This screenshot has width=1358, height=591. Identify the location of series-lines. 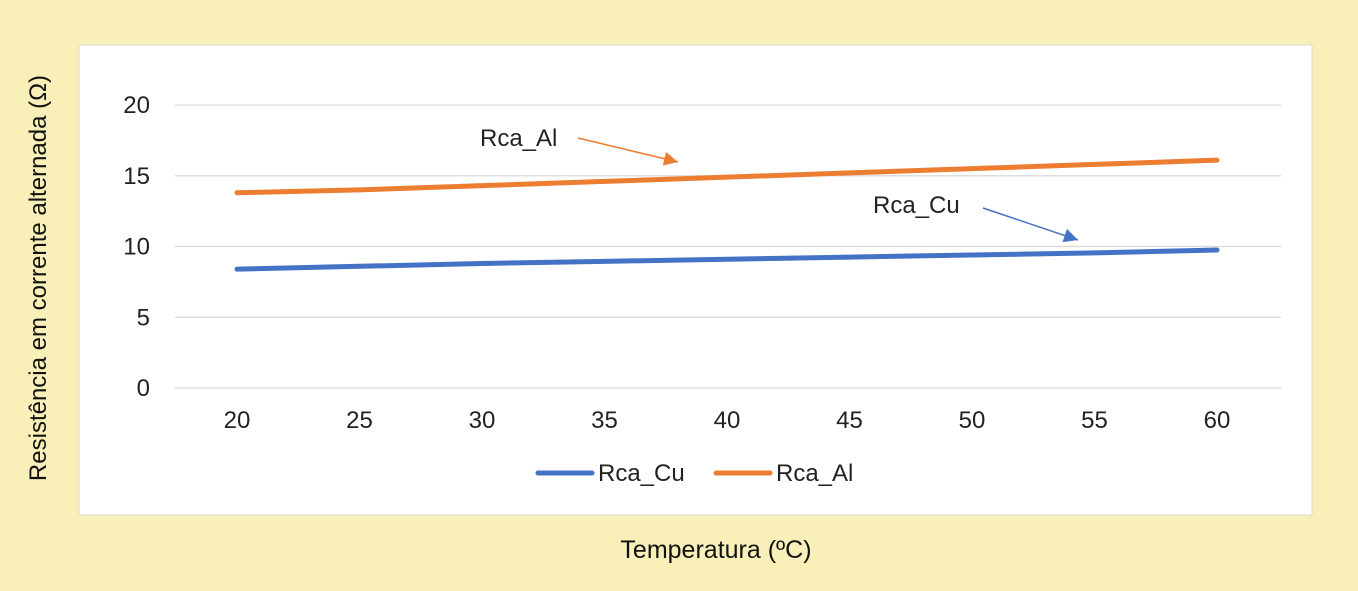
(727, 214).